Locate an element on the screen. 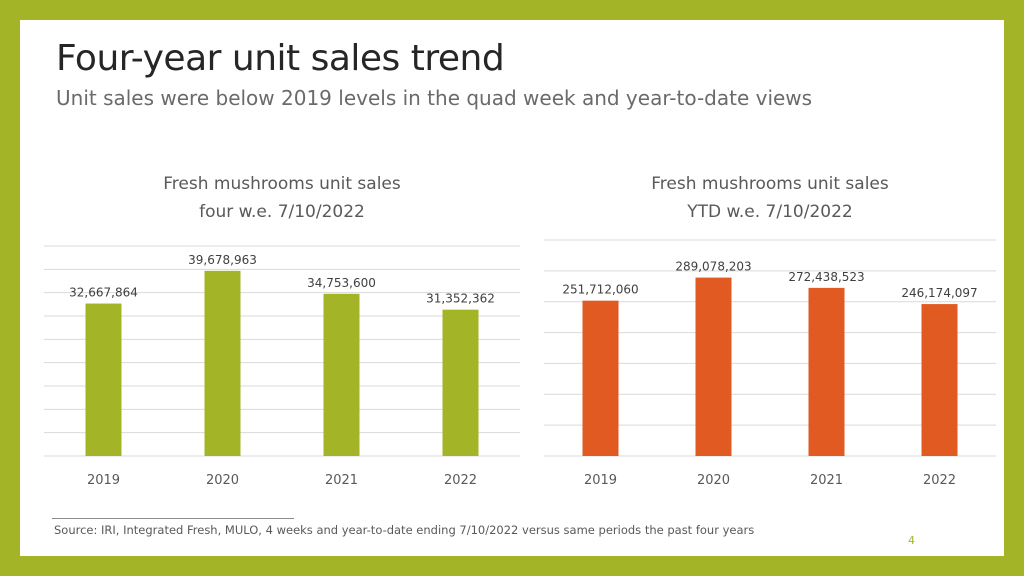 The height and width of the screenshot is (576, 1024). data-label-2022: 246,174,097 is located at coordinates (939, 293).